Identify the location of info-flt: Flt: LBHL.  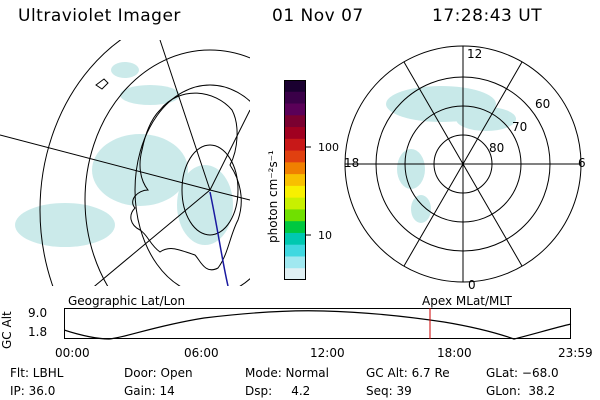
(37, 373).